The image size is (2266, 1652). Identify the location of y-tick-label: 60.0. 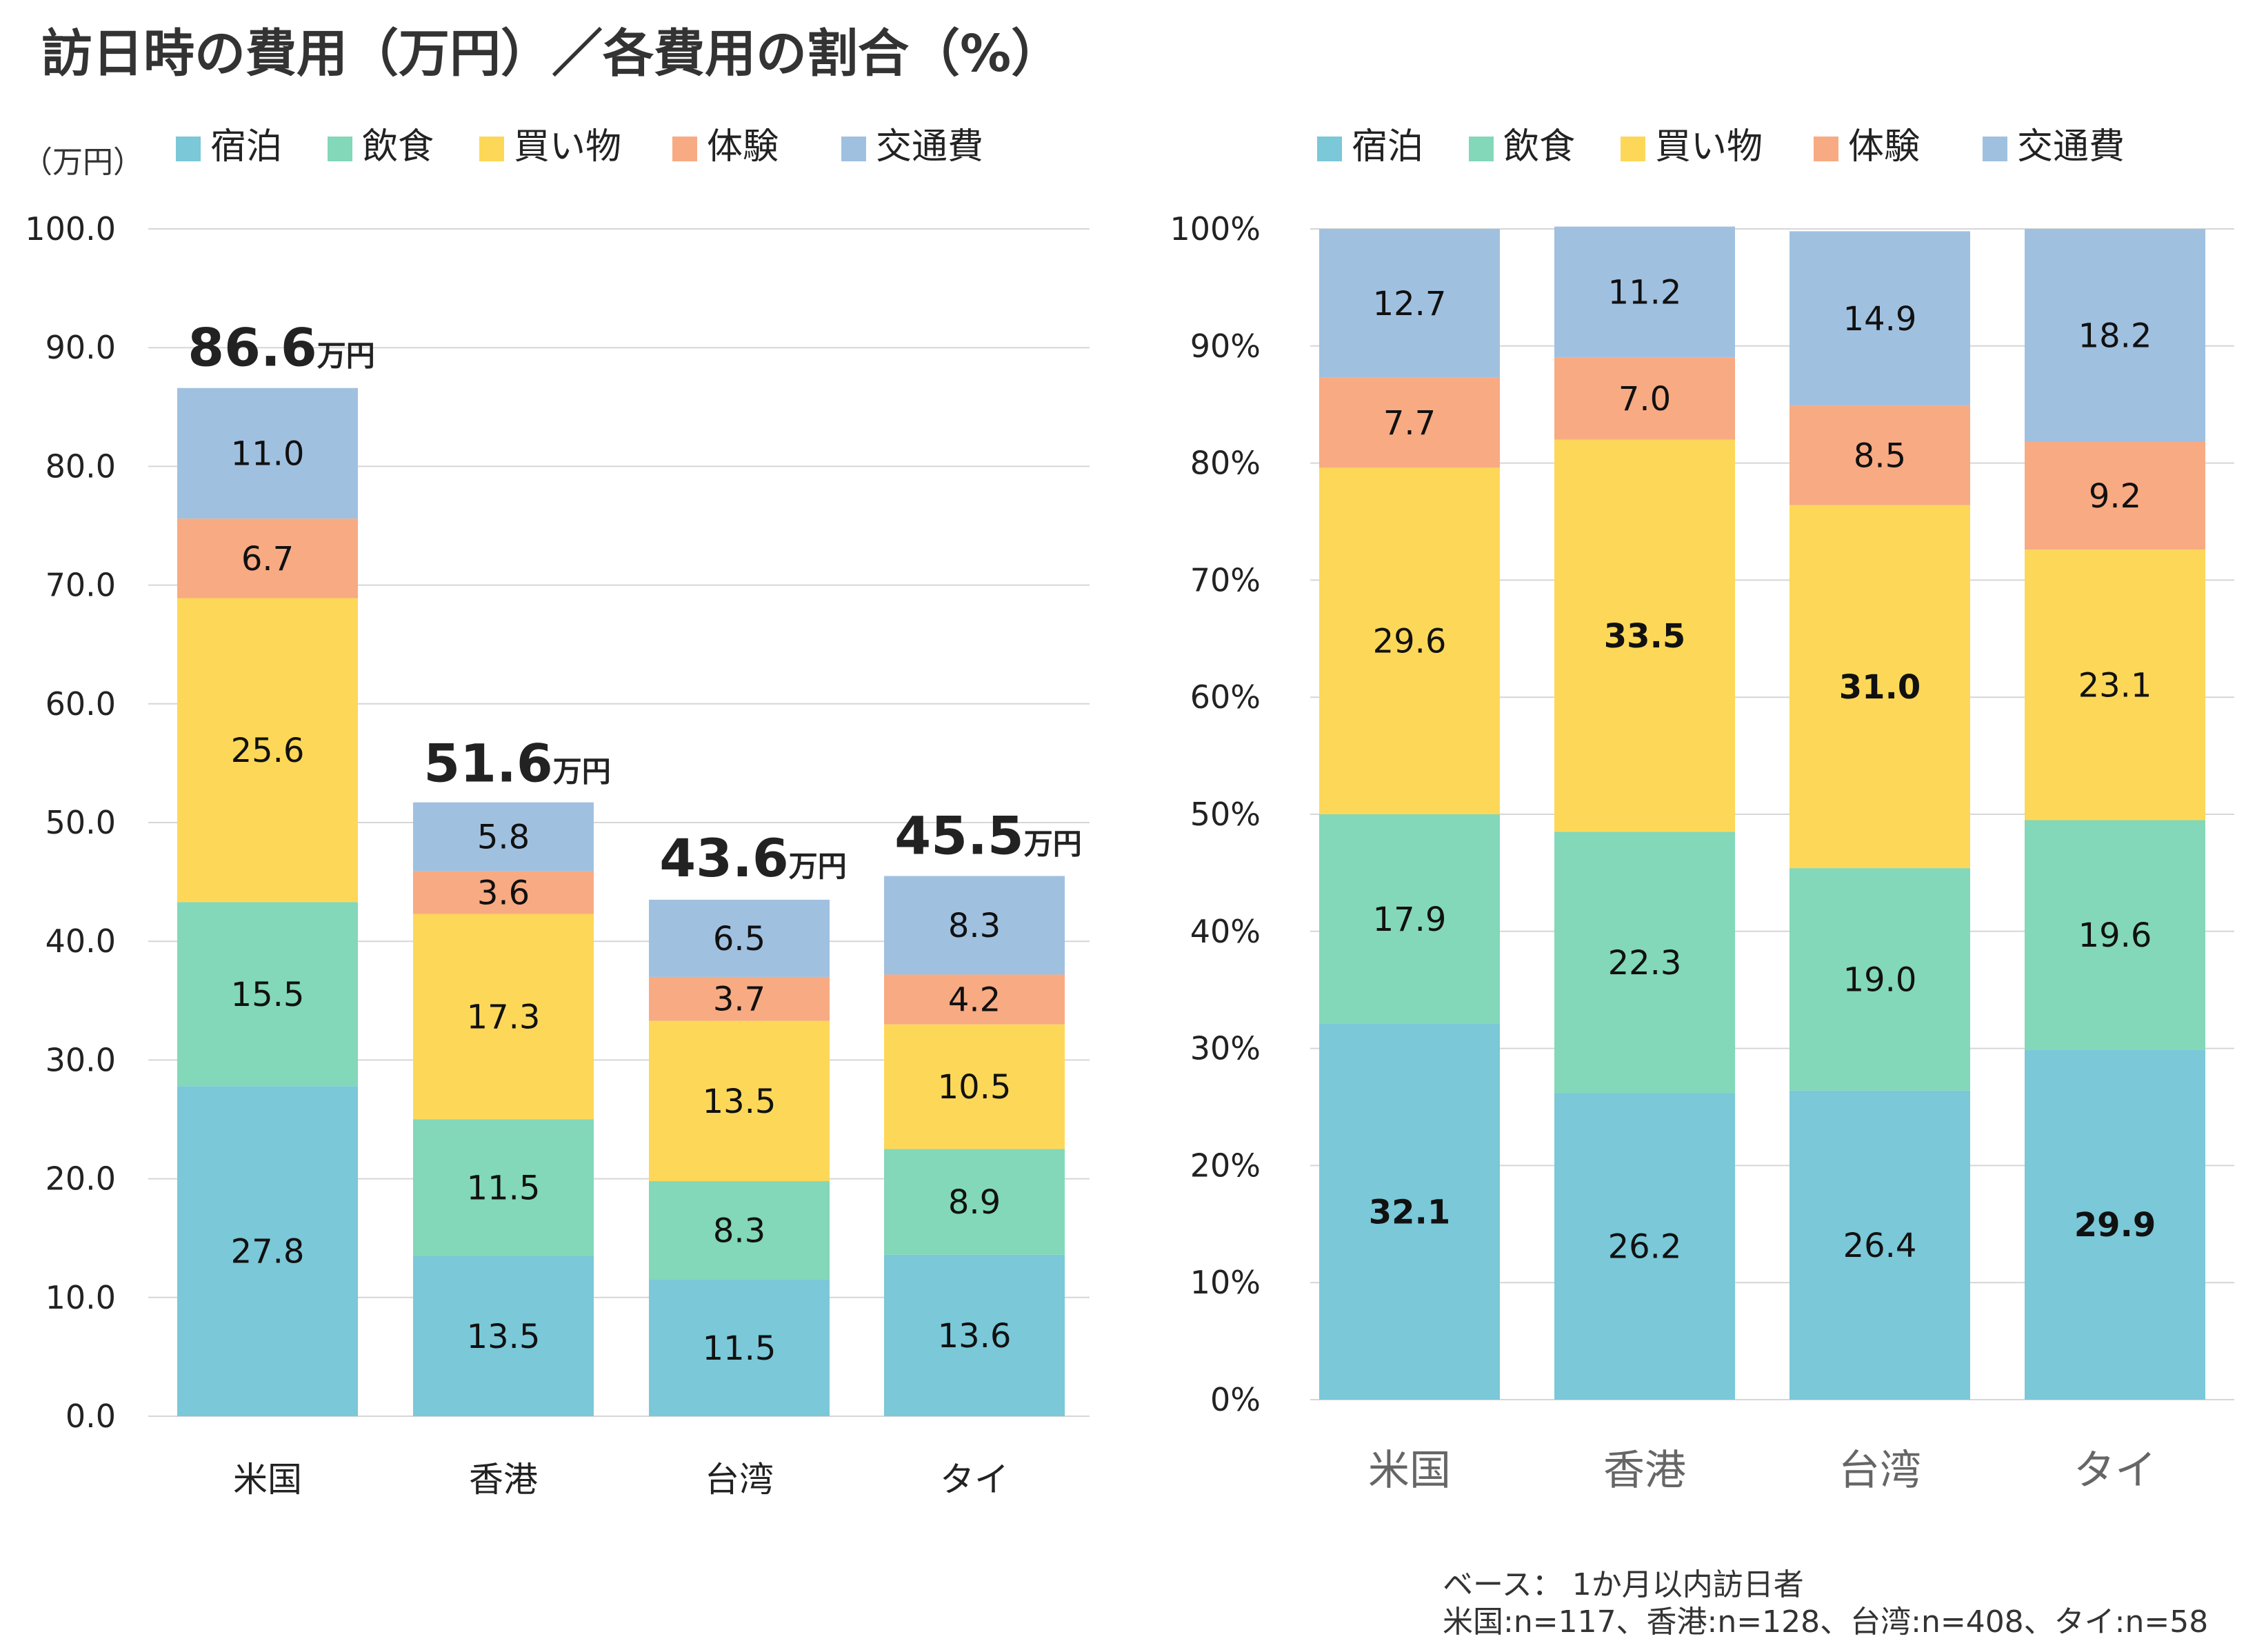
(81, 704).